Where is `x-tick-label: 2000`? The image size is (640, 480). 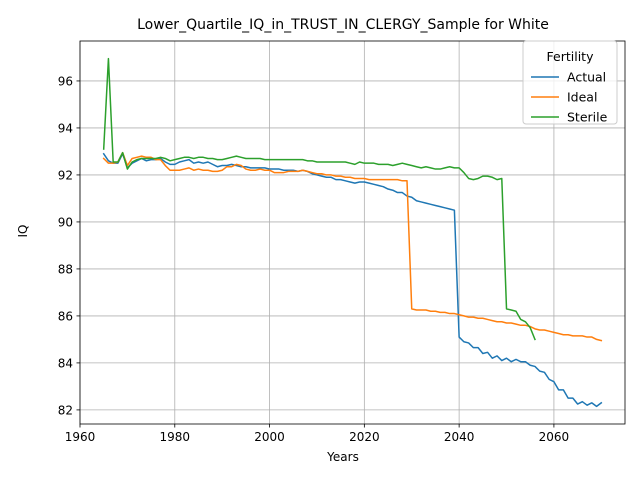 x-tick-label: 2000 is located at coordinates (269, 437).